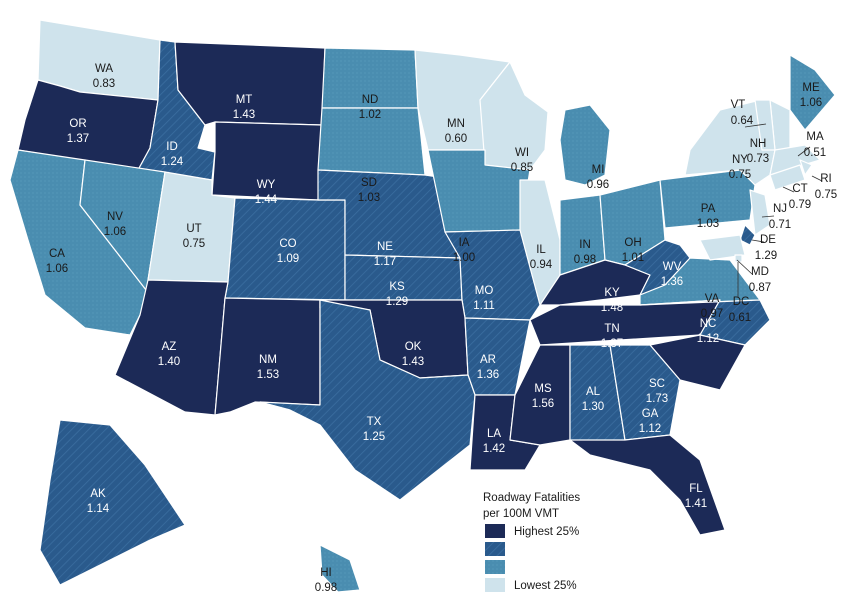 This screenshot has height=600, width=850. What do you see at coordinates (531, 498) in the screenshot?
I see `legend-title-line1: Roadway Fatalities` at bounding box center [531, 498].